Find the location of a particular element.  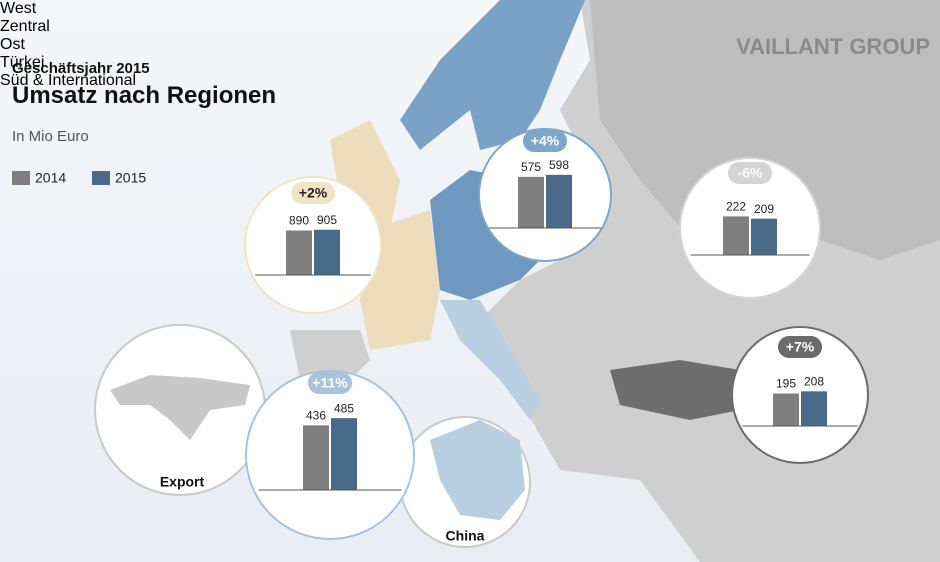

region-name: Türkei is located at coordinates (22, 62).